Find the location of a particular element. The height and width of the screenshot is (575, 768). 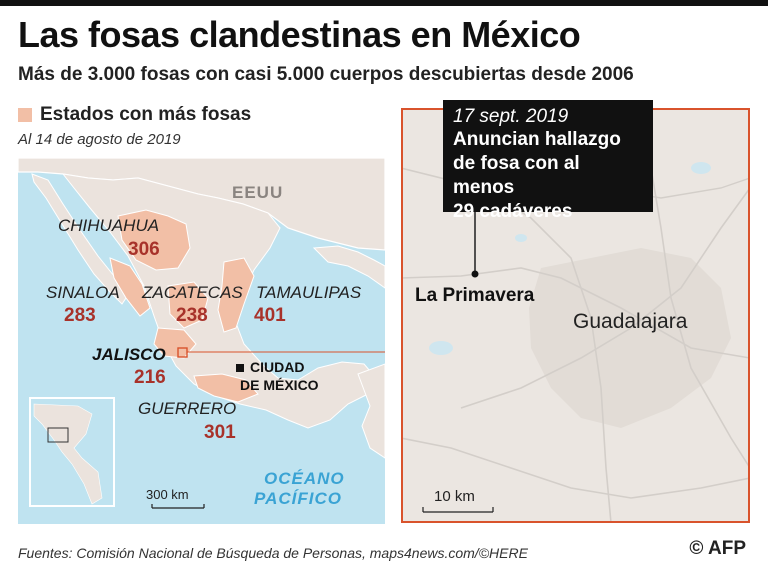

state-name-zacatecas: ZACATECAS is located at coordinates (192, 292).